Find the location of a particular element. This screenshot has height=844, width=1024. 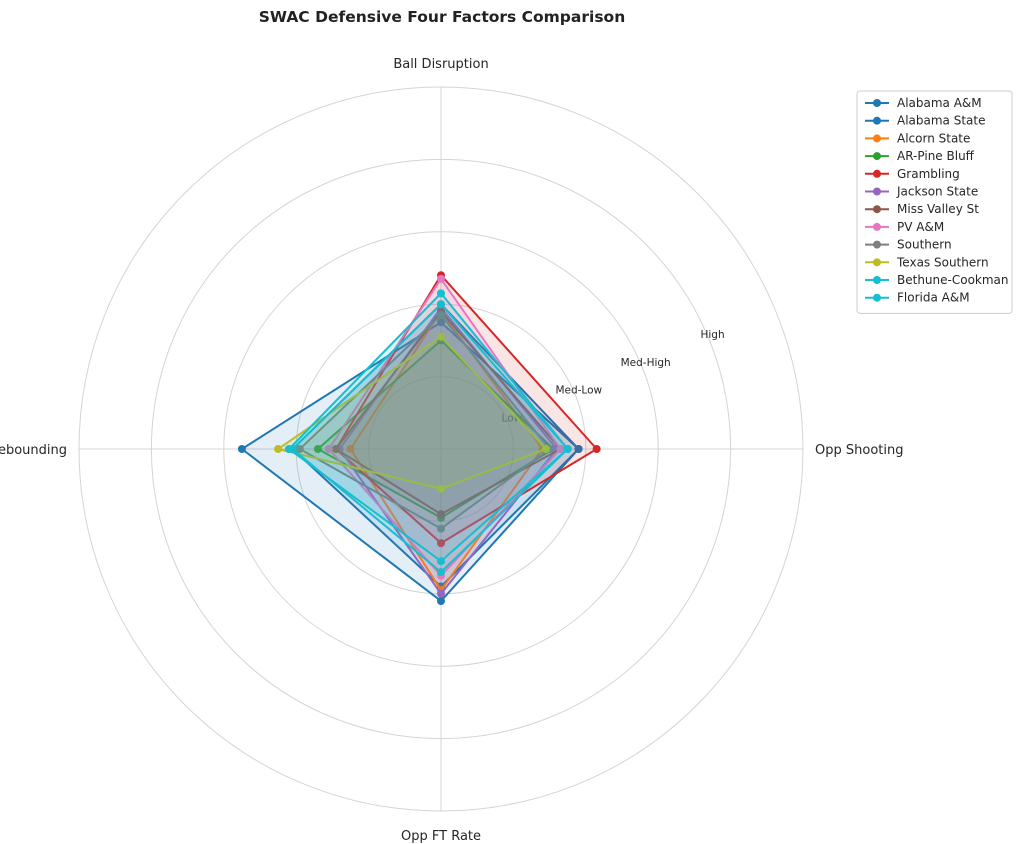

legend-item: Southern is located at coordinates (908, 245).